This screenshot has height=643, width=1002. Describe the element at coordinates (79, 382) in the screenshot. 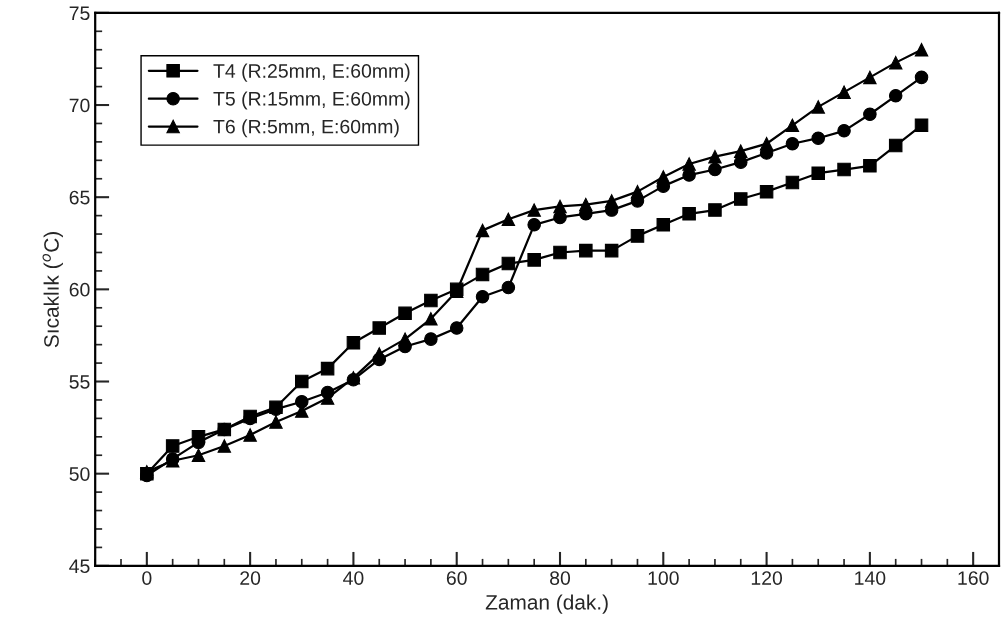

I see `y-tick-label: 55` at that location.